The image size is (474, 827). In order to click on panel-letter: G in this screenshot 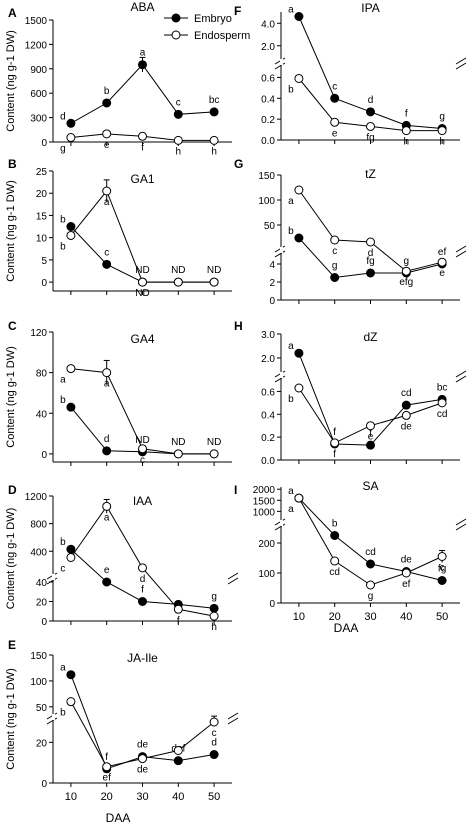, I will do `click(238, 164)`.